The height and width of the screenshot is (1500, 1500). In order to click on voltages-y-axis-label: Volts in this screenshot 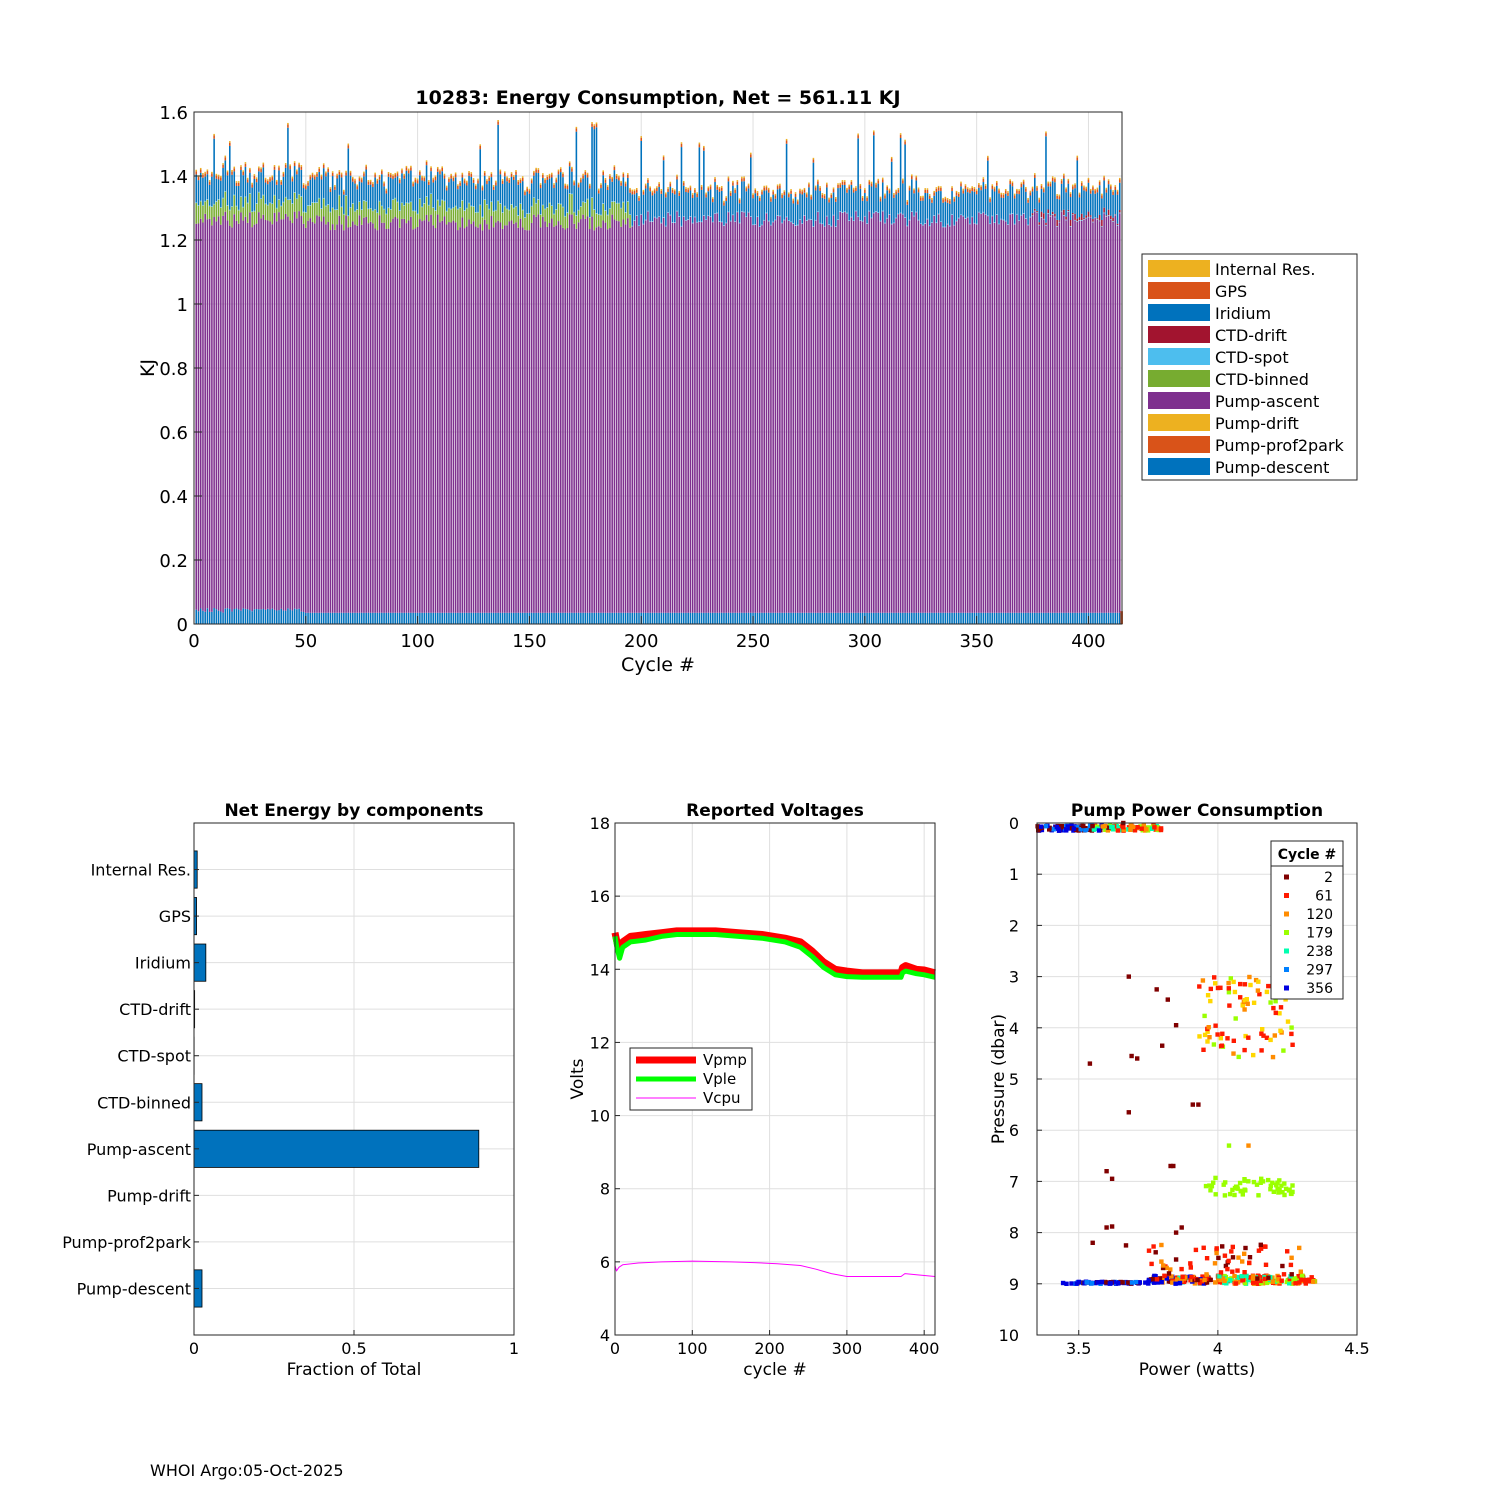, I will do `click(578, 1078)`.